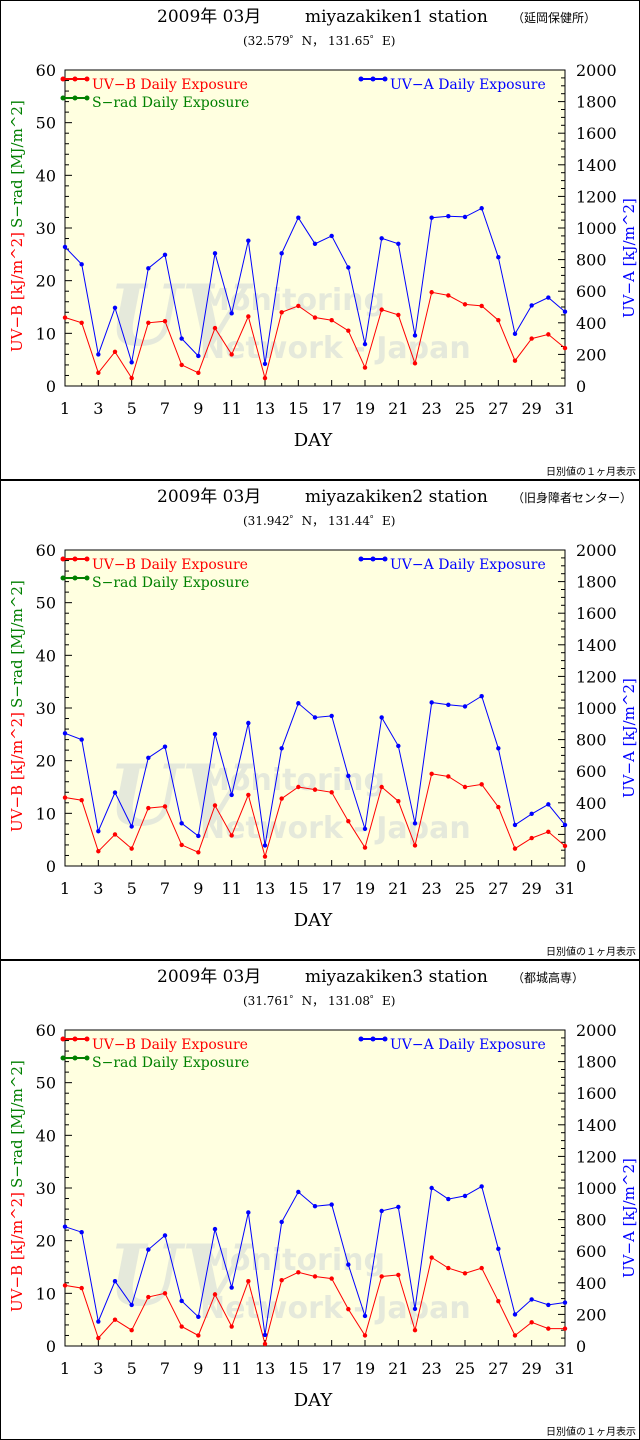 The width and height of the screenshot is (640, 1440). Describe the element at coordinates (398, 1368) in the screenshot. I see `x-tick-label: 21` at that location.